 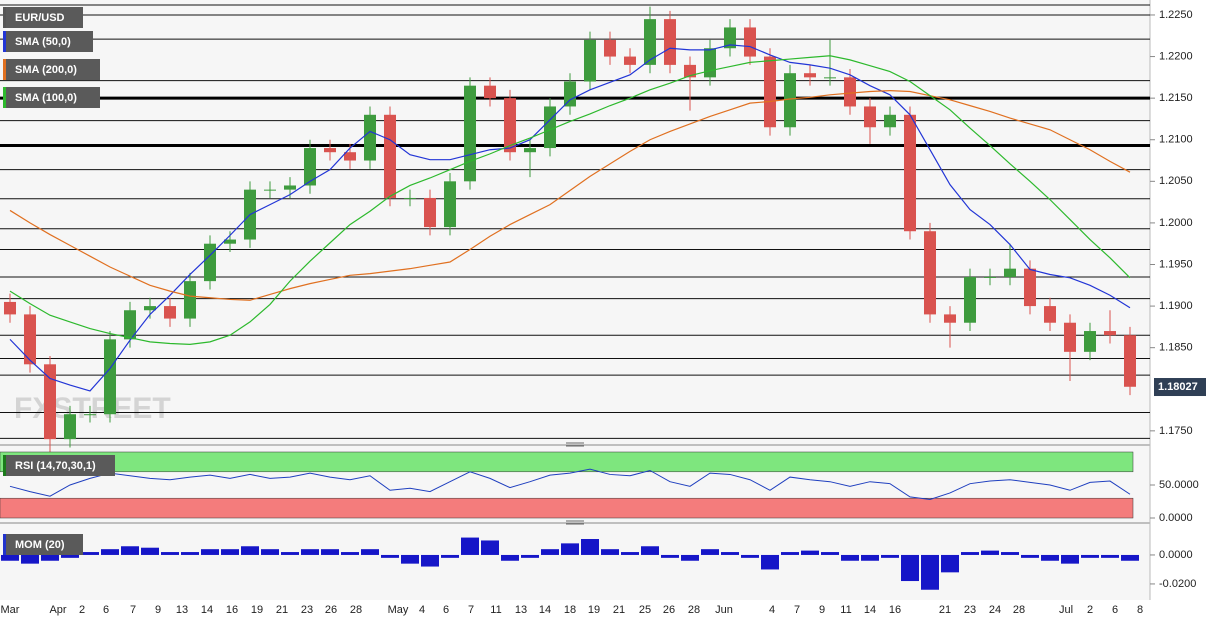 I want to click on legend-text: EUR/USD, so click(x=40, y=18).